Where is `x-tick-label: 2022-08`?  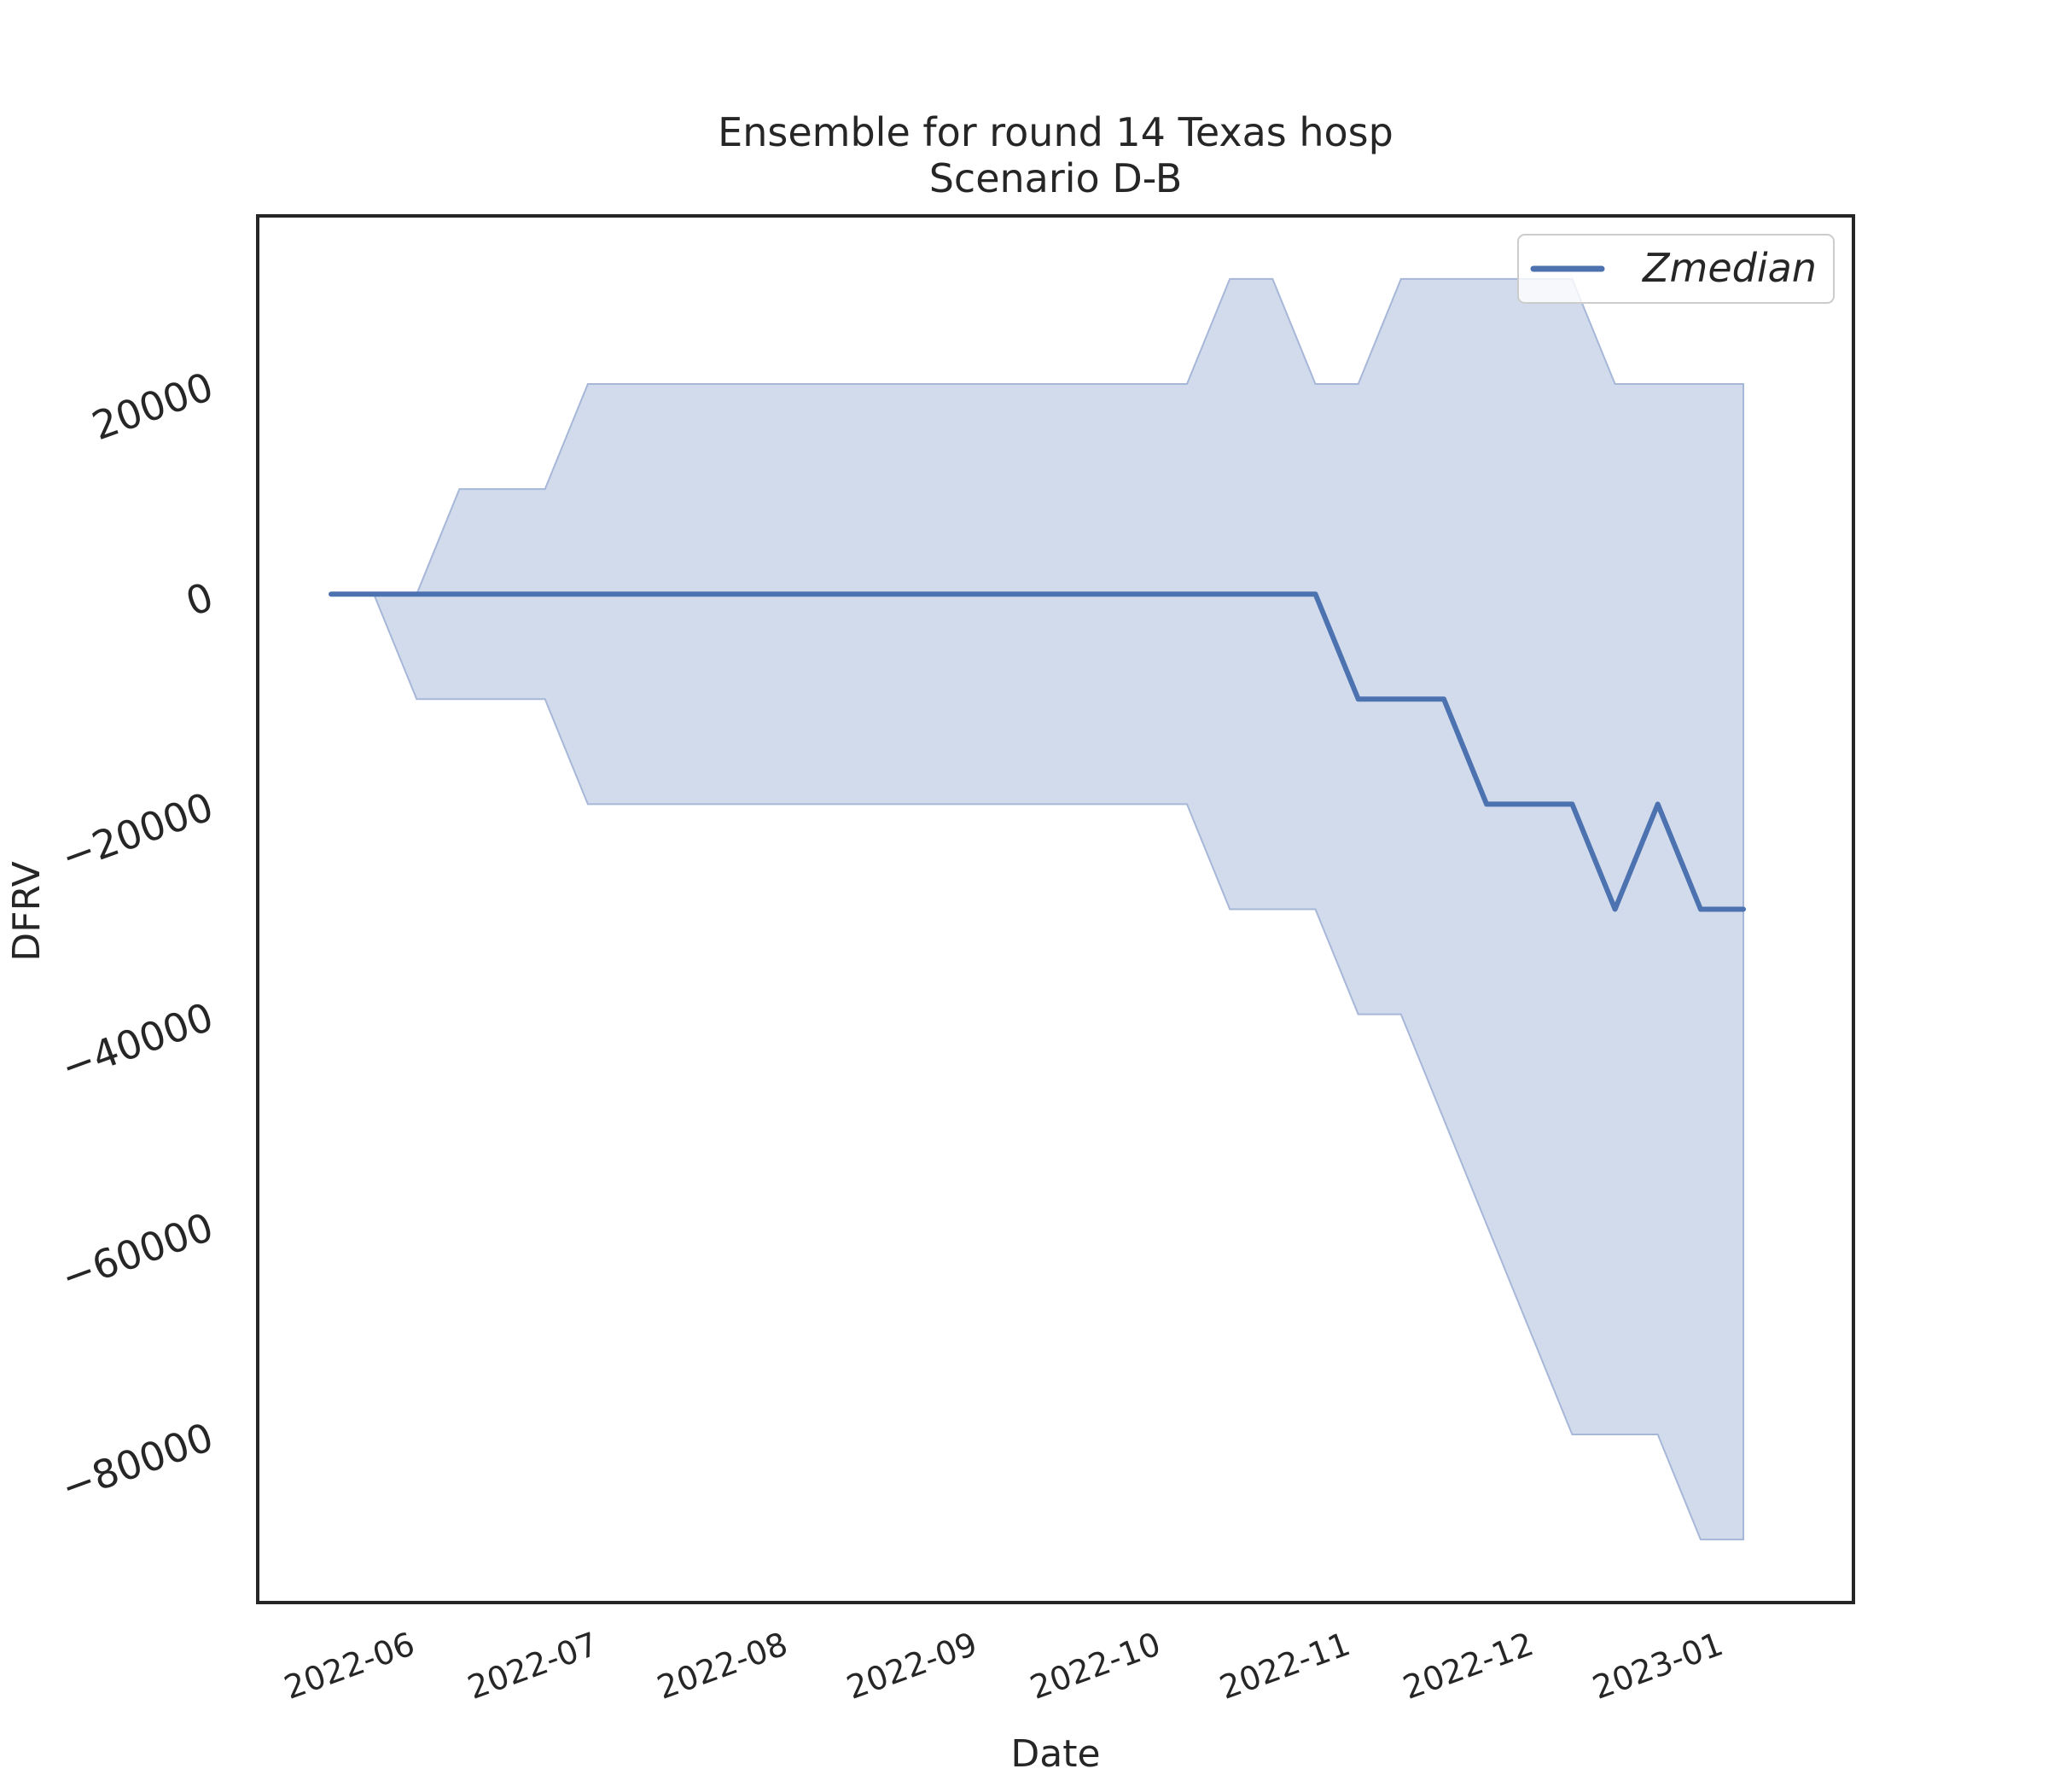
x-tick-label: 2022-08 is located at coordinates (722, 1666).